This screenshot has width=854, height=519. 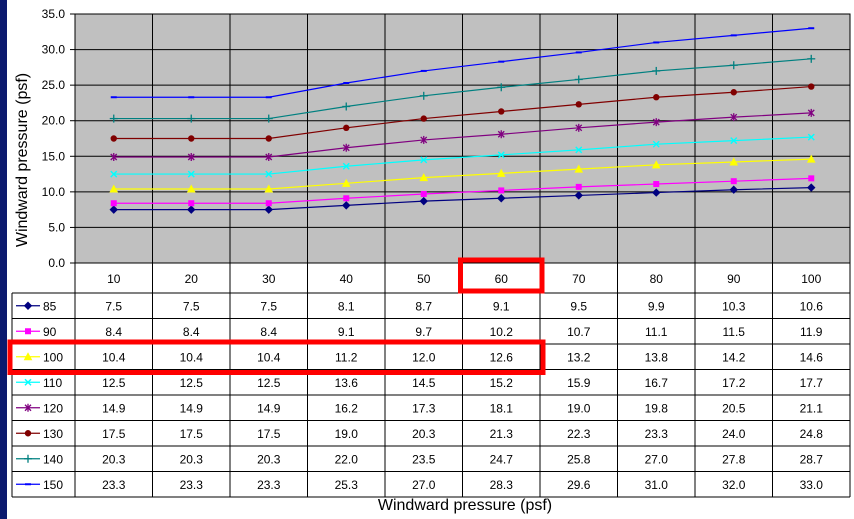 What do you see at coordinates (424, 459) in the screenshot?
I see `data-label: 23.5` at bounding box center [424, 459].